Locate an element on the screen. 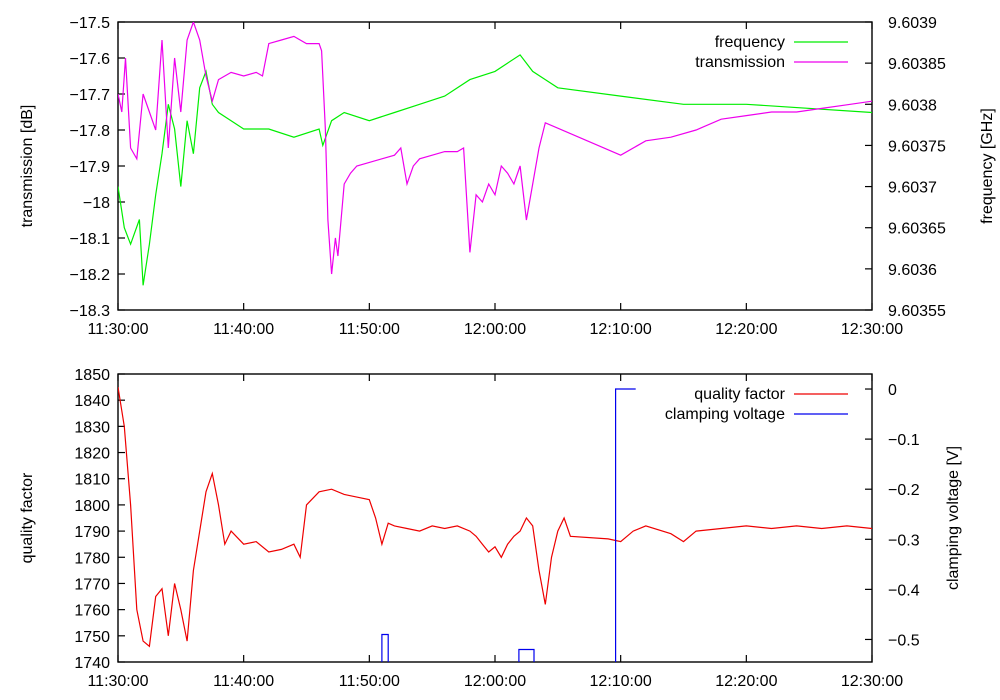 This screenshot has width=1000, height=700. y-right-tick-label: 9.6039 is located at coordinates (912, 23).